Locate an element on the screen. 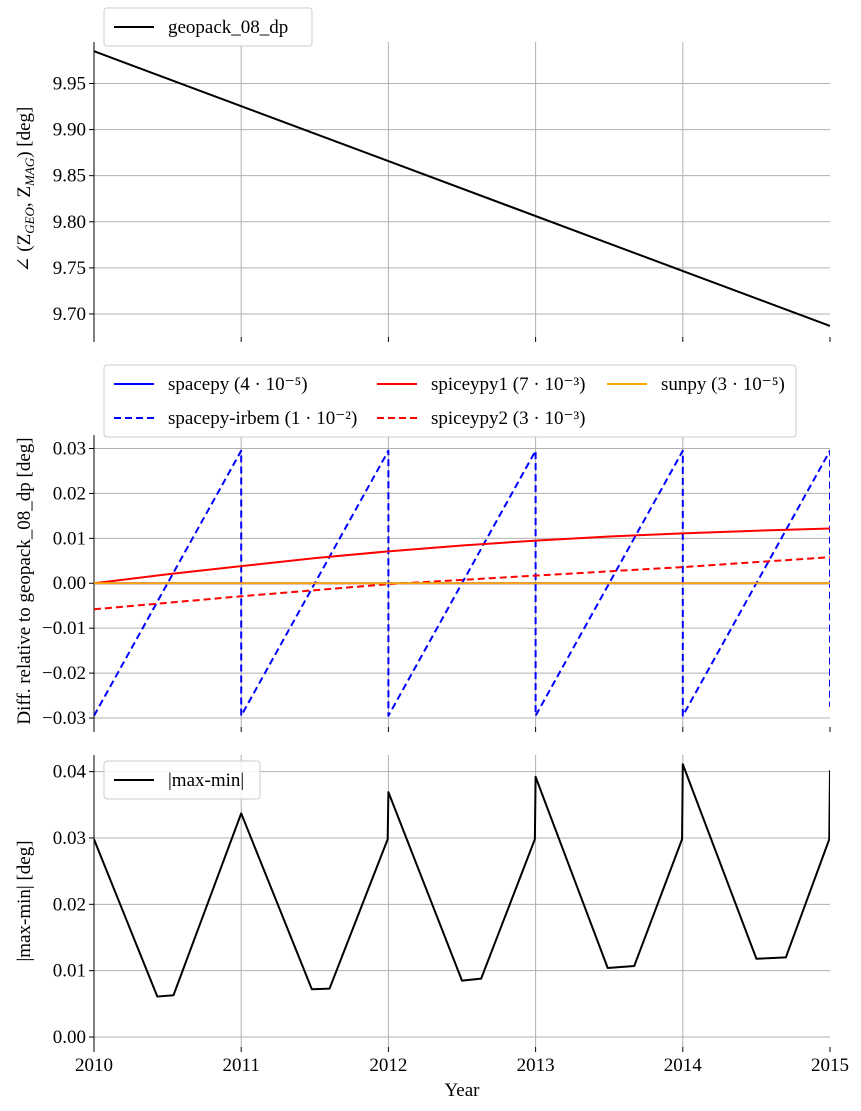 Image resolution: width=861 pixels, height=1111 pixels. ytick-label: 9.85 is located at coordinates (69, 176).